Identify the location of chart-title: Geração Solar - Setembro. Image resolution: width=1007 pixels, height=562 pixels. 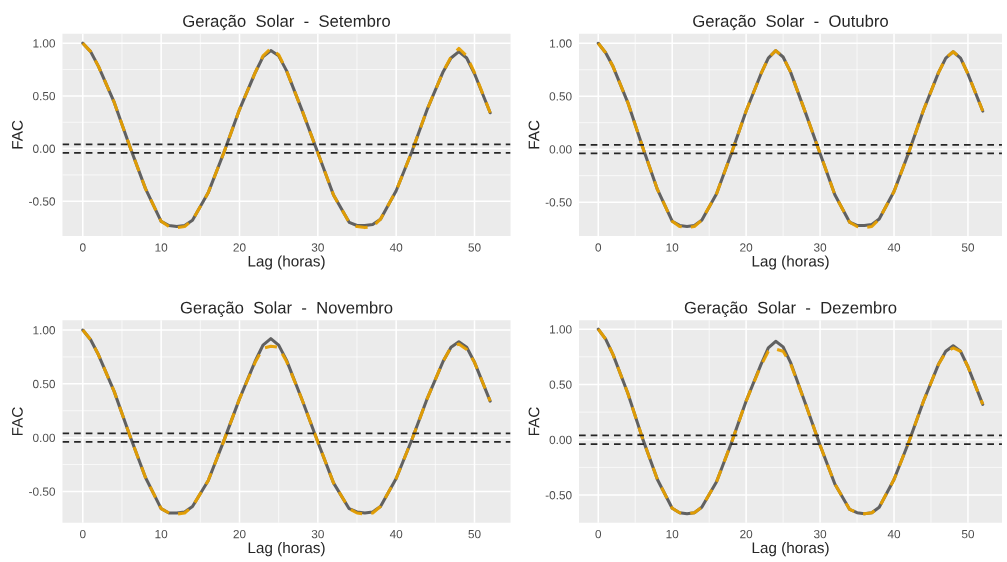
(287, 22).